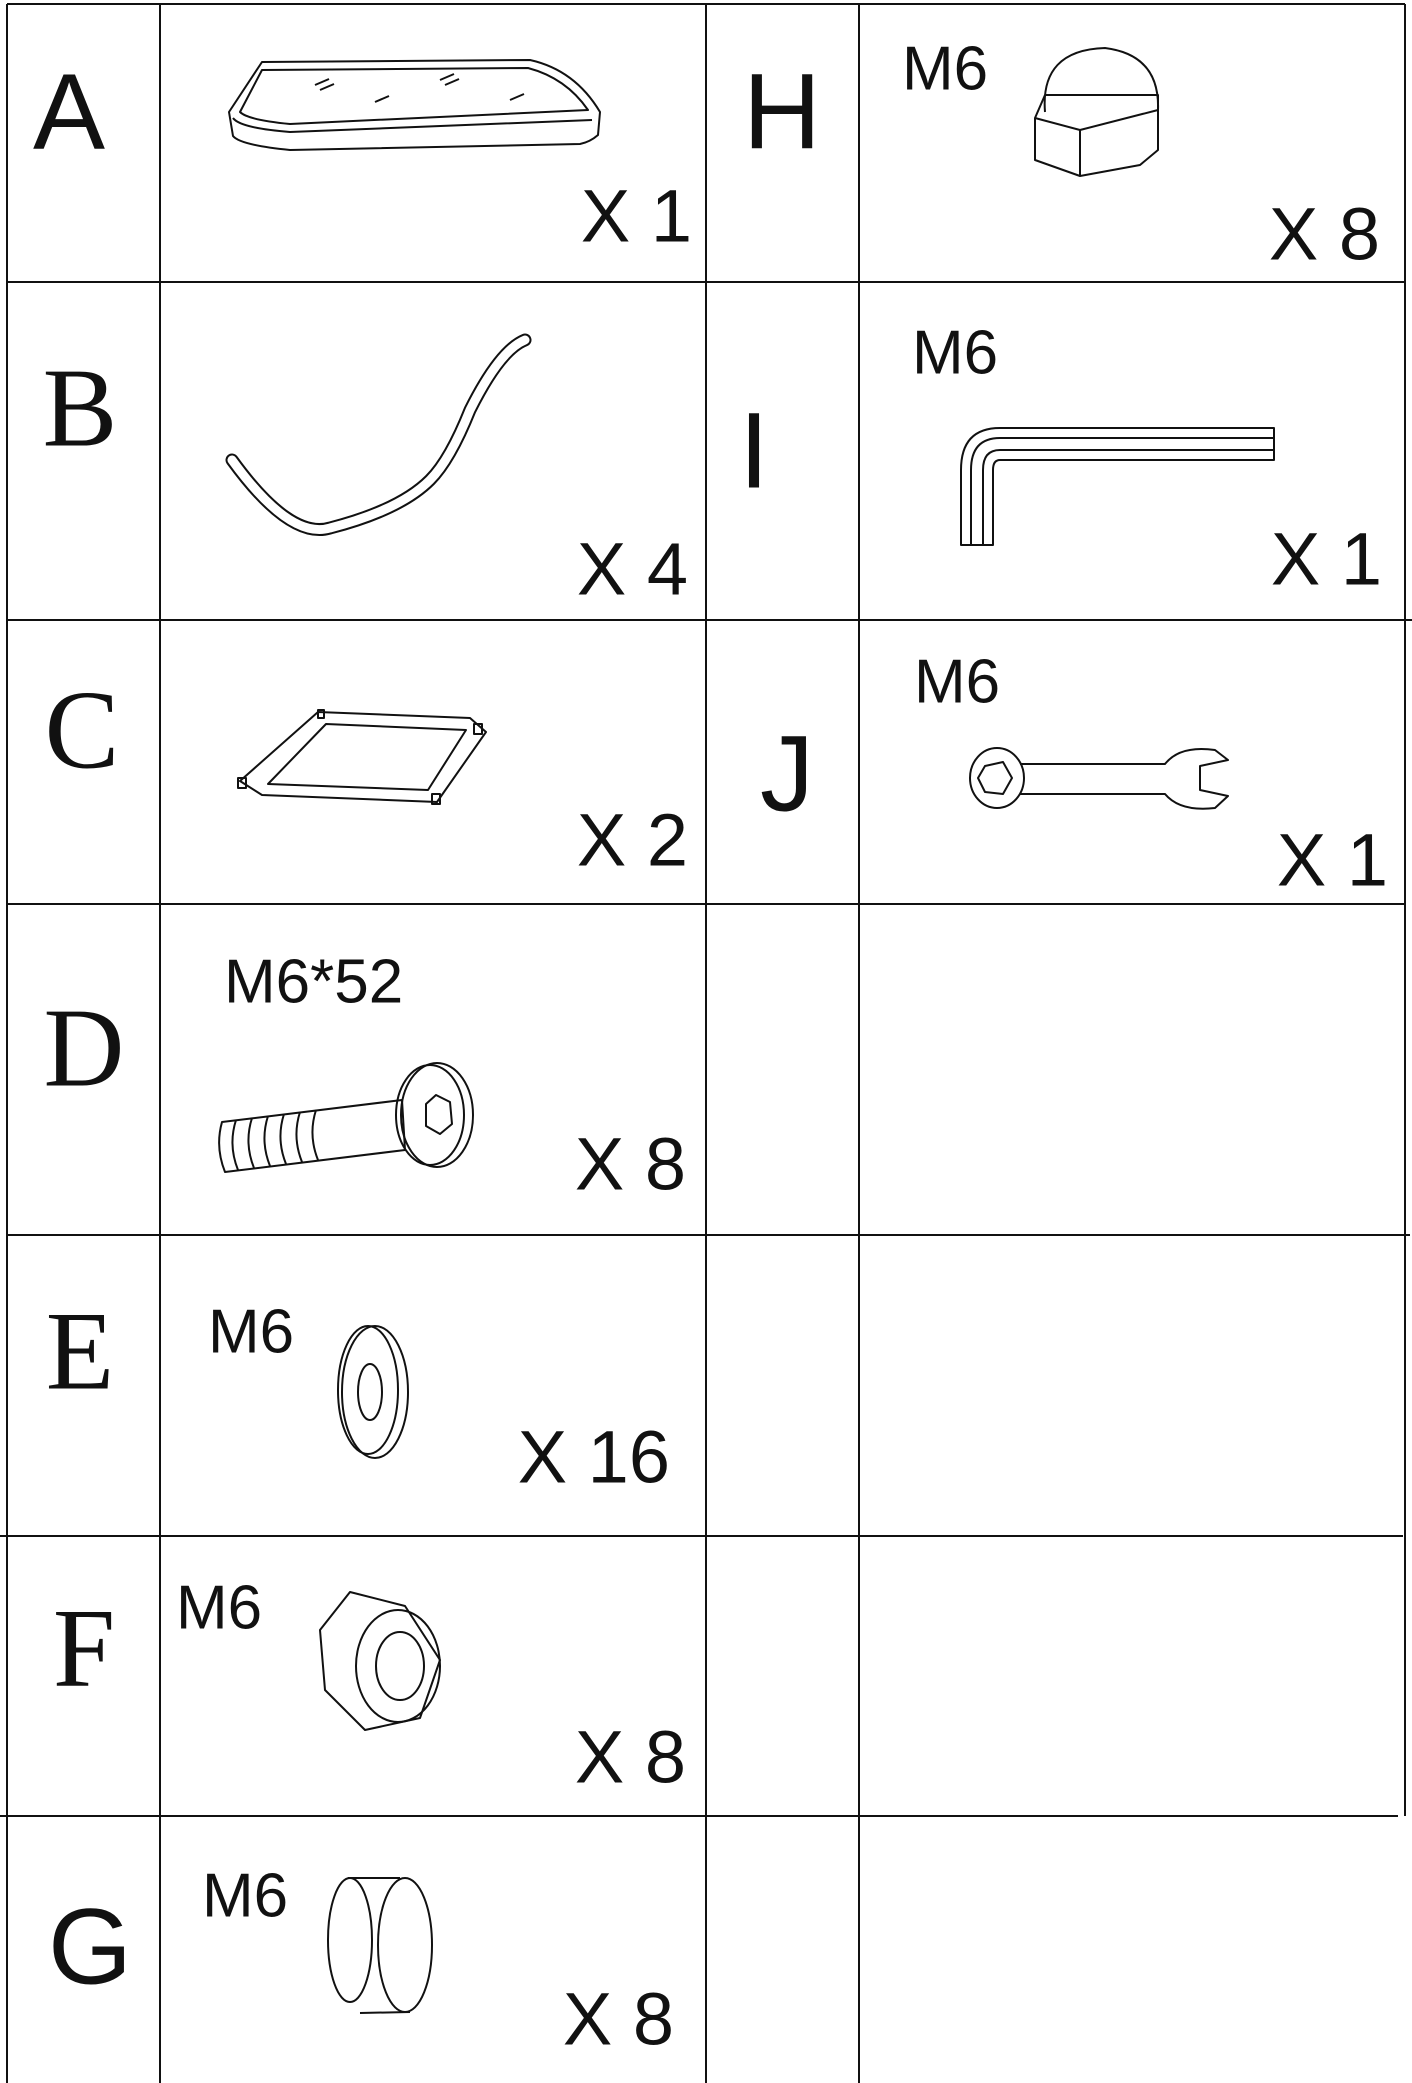 This screenshot has height=2083, width=1412. I want to click on part-letter: H, so click(782, 111).